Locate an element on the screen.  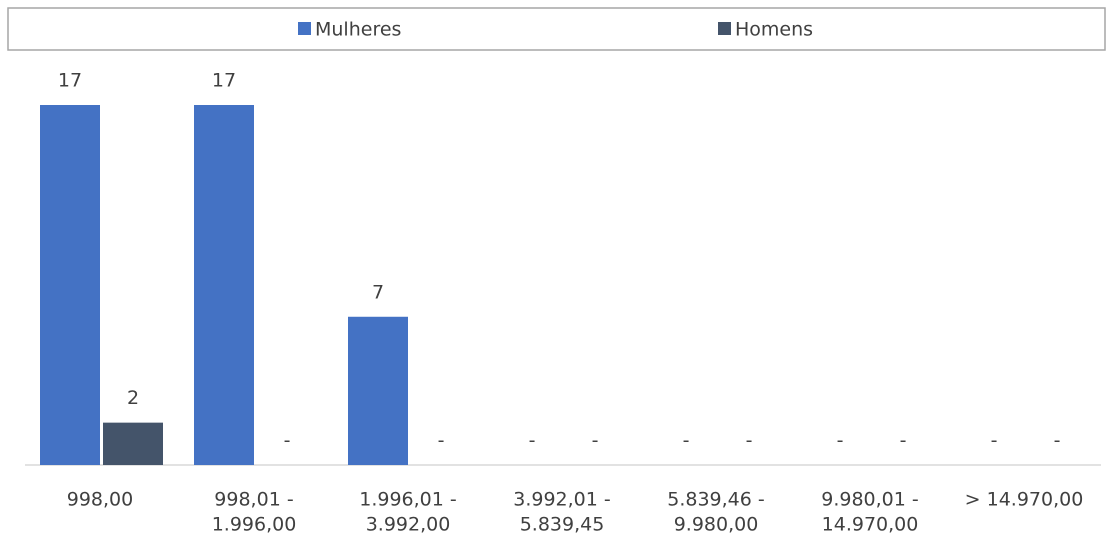
x-tick-label: 1.996,00 is located at coordinates (254, 525).